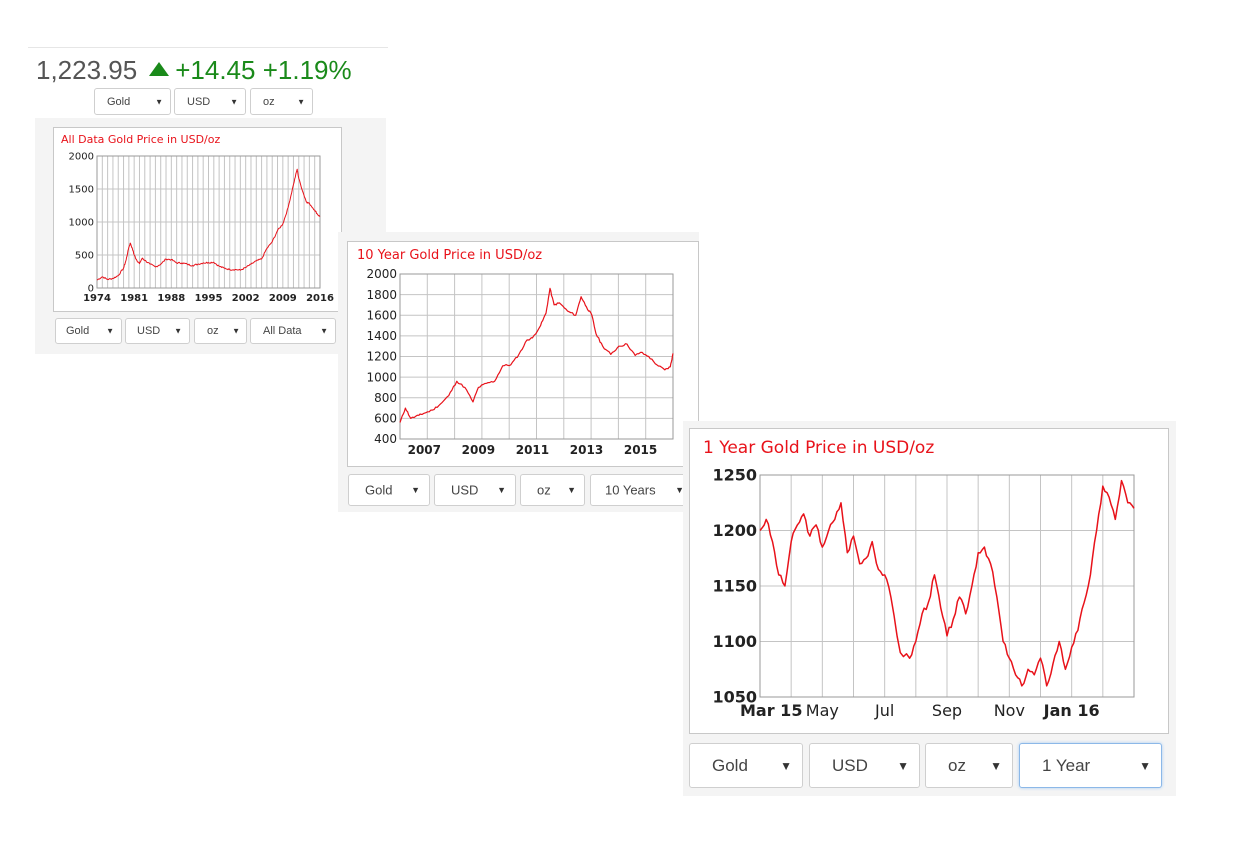  Describe the element at coordinates (884, 710) in the screenshot. I see `x-tick-label: Jul` at that location.